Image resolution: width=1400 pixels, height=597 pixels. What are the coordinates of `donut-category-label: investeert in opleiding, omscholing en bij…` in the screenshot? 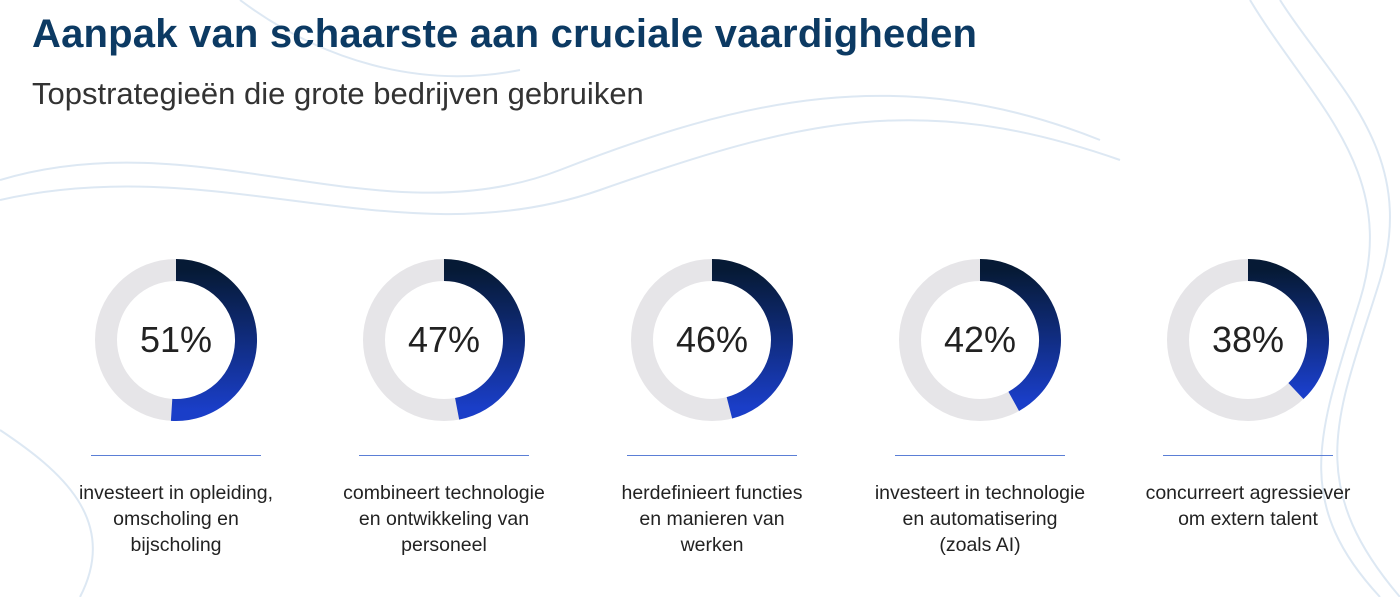 It's located at (176, 519).